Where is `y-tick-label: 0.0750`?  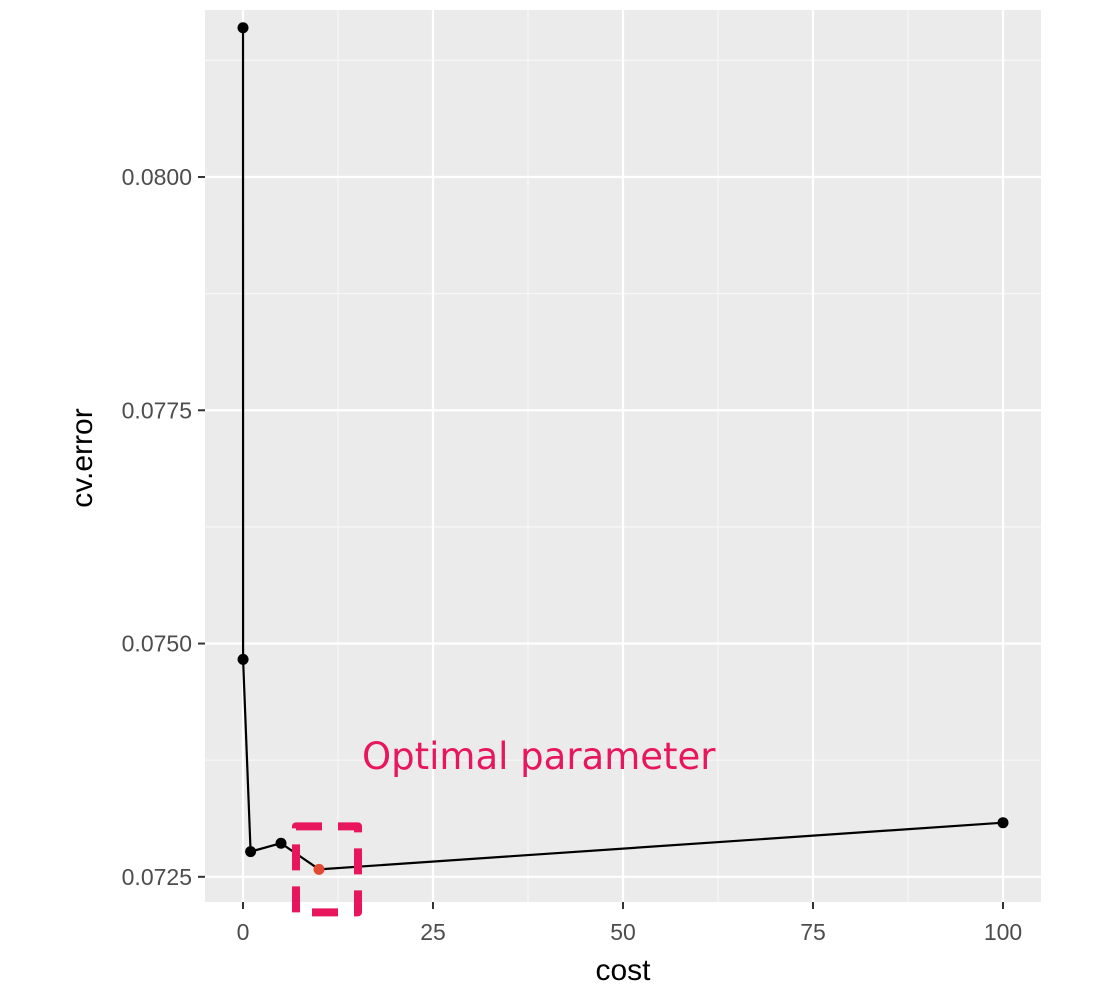
y-tick-label: 0.0750 is located at coordinates (157, 644).